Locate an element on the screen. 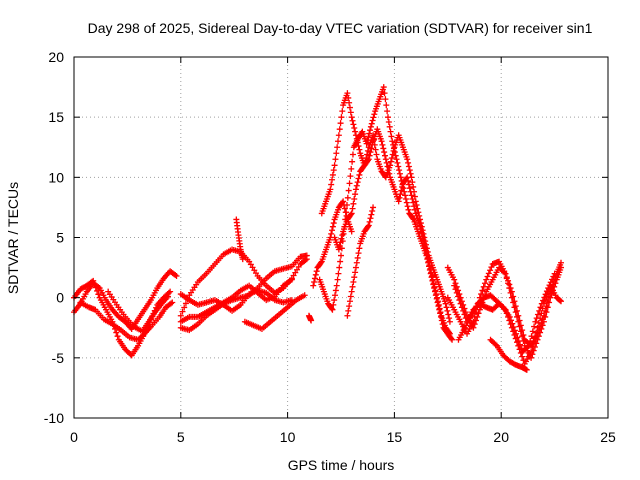 This screenshot has width=640, height=480. y-axis-label: SDTVAR / TECUs is located at coordinates (13, 238).